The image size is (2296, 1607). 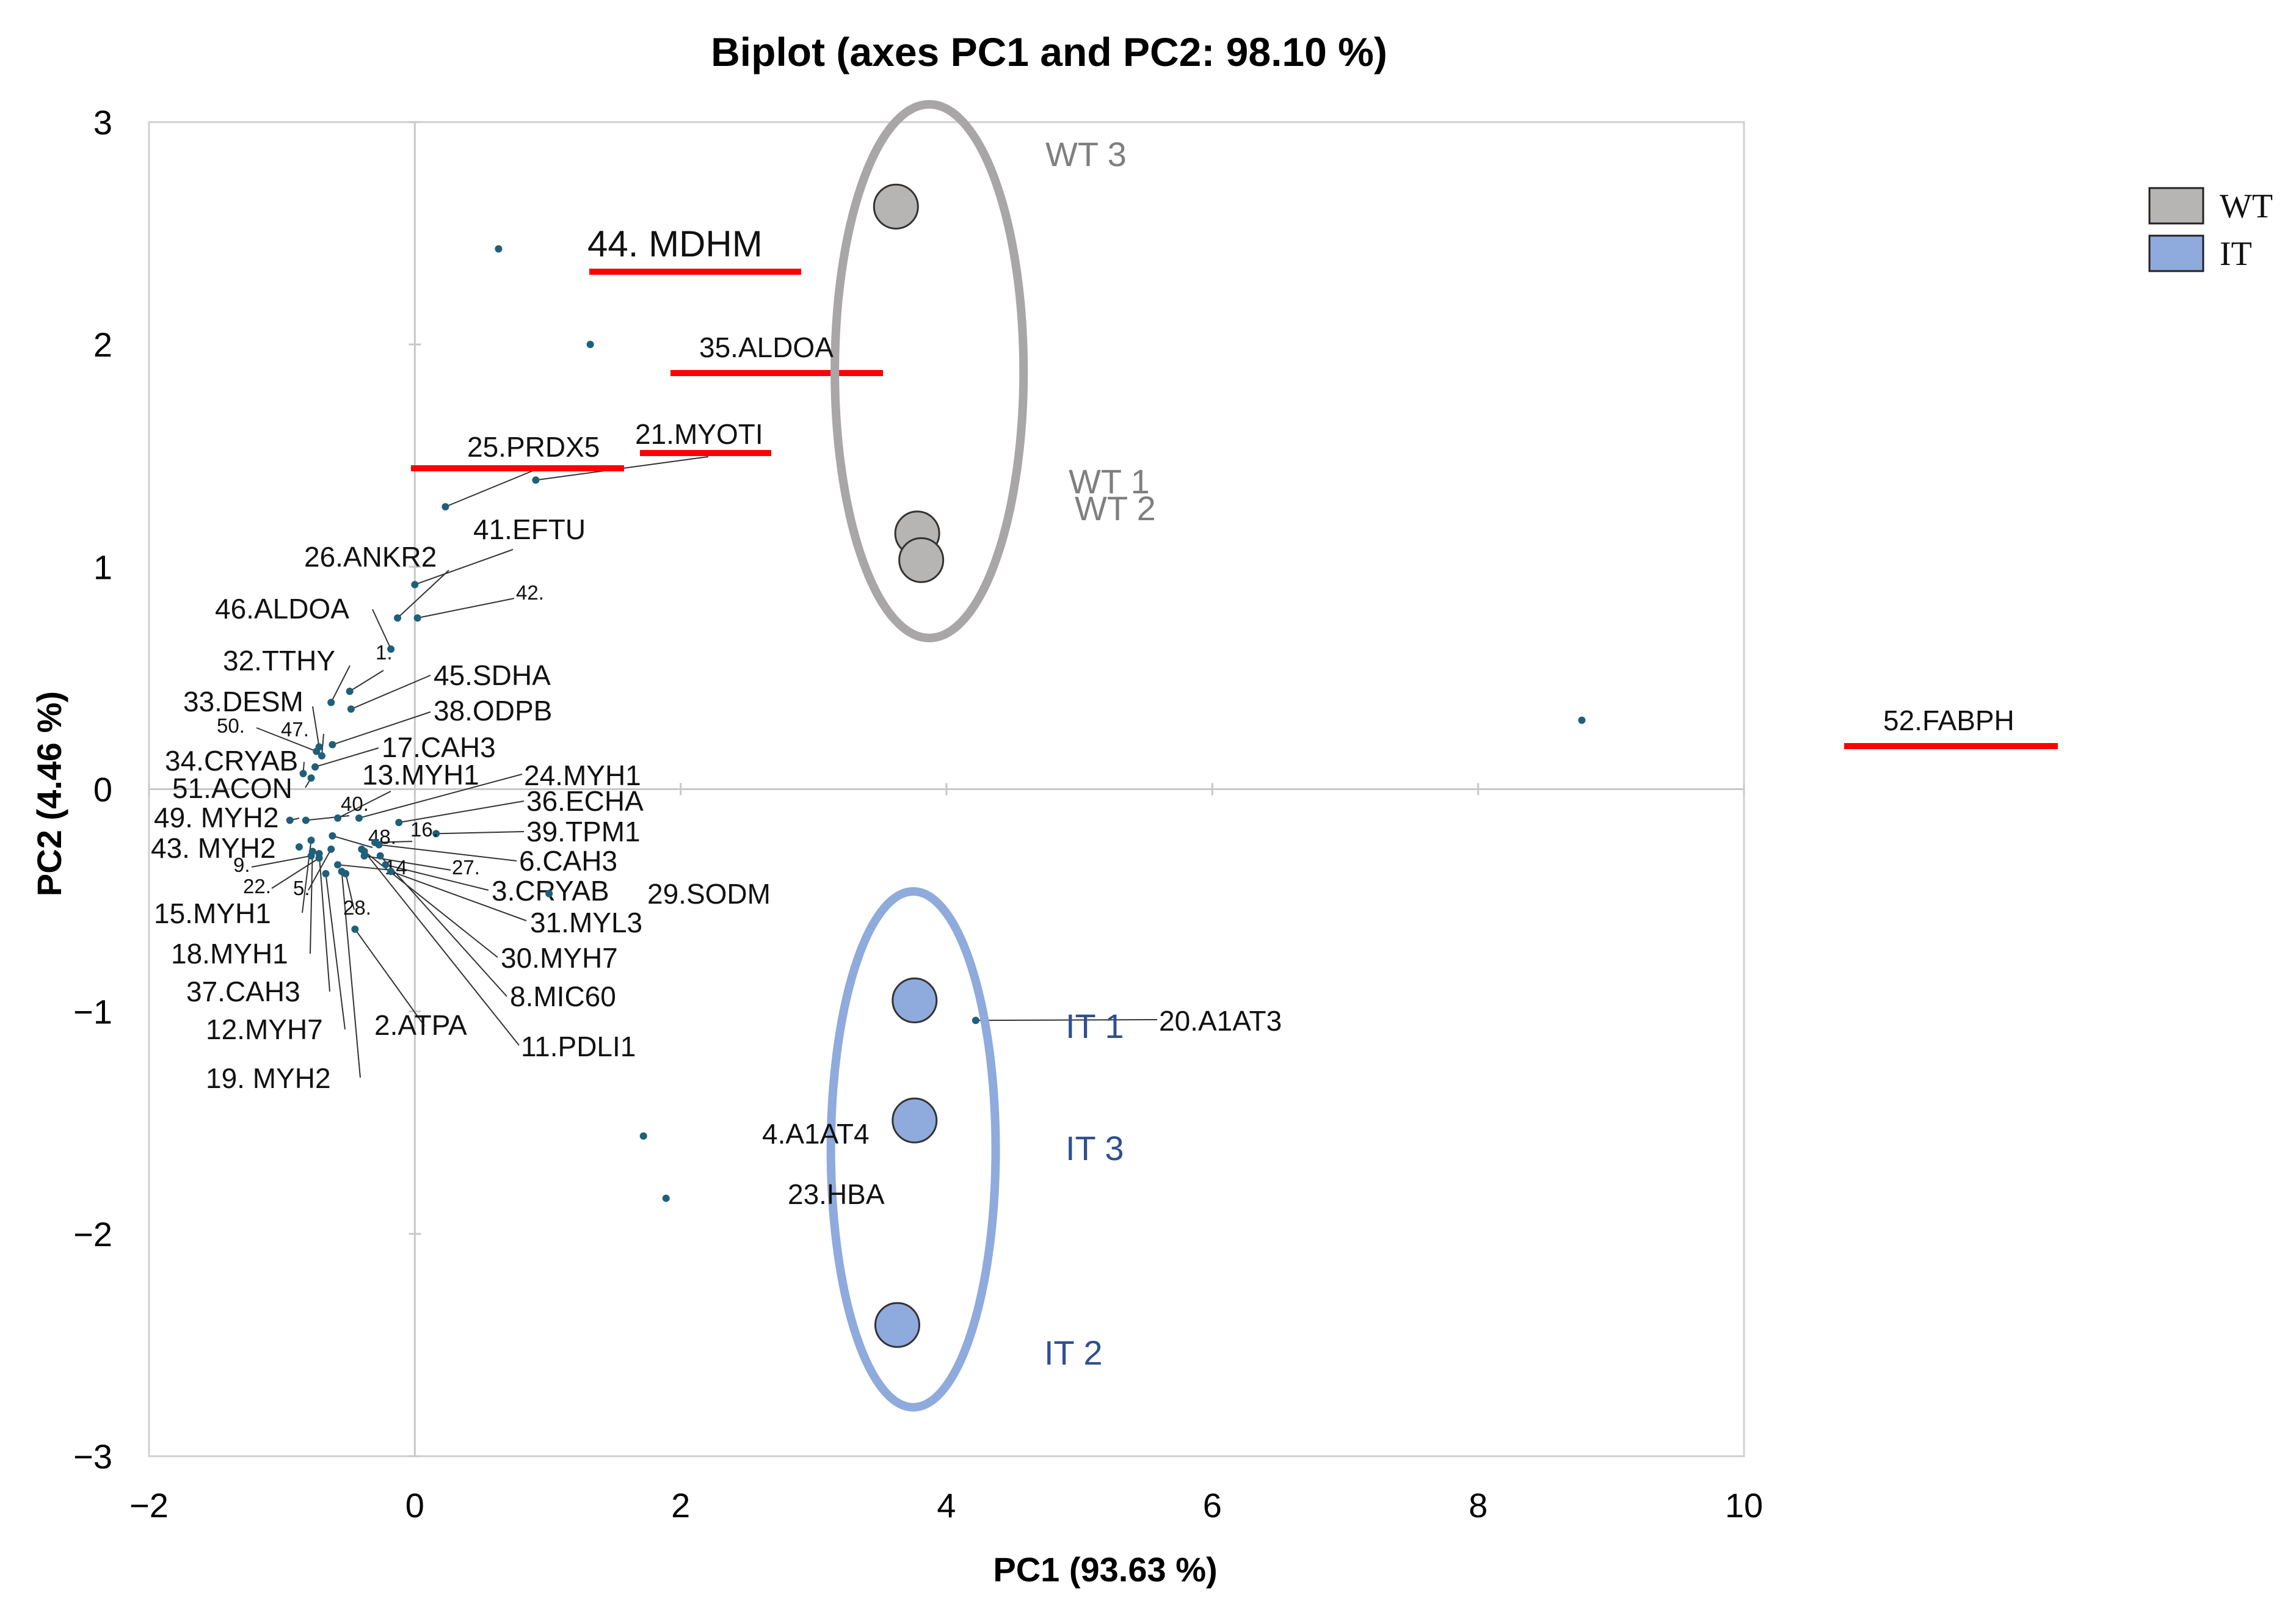 What do you see at coordinates (1110, 482) in the screenshot?
I see `observation-label-wt-1: WT 1` at bounding box center [1110, 482].